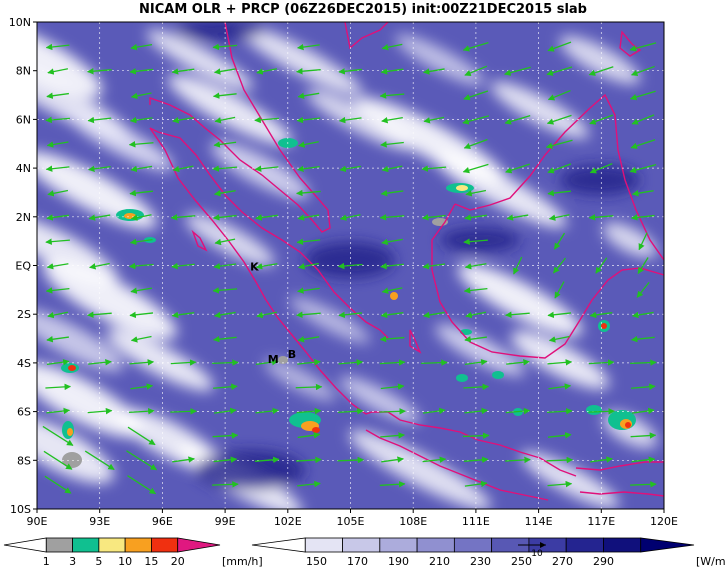 The height and width of the screenshot is (571, 726). What do you see at coordinates (24, 314) in the screenshot?
I see `lat-label: 2S` at bounding box center [24, 314].